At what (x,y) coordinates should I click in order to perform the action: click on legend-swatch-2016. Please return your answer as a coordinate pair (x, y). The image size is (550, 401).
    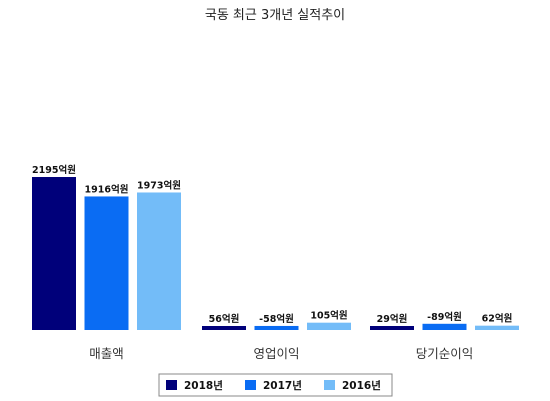
    Looking at the image, I should click on (329, 385).